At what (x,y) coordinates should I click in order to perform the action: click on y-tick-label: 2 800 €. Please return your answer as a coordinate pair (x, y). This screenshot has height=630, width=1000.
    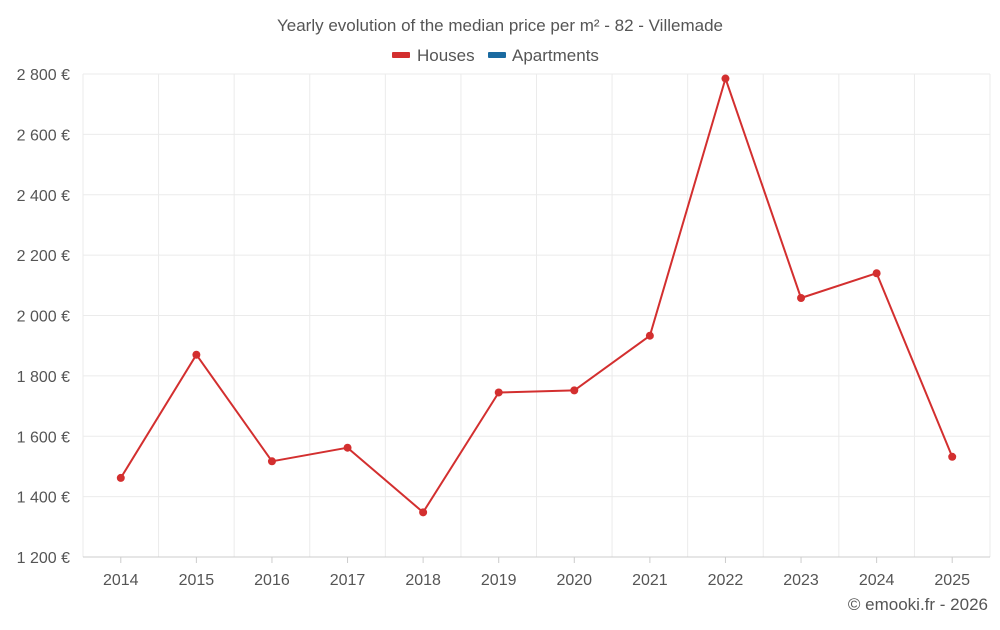
    Looking at the image, I should click on (43, 75).